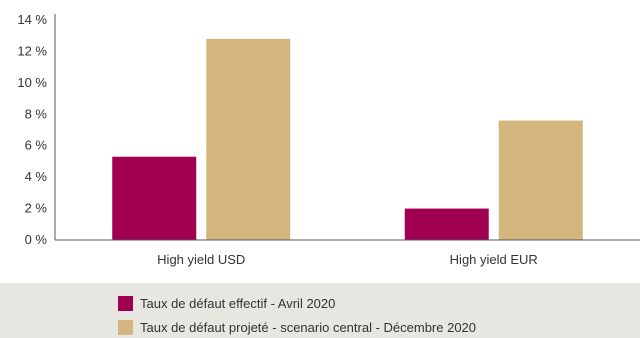 The image size is (640, 338). Describe the element at coordinates (36, 113) in the screenshot. I see `y-tick-label: 8 %` at that location.